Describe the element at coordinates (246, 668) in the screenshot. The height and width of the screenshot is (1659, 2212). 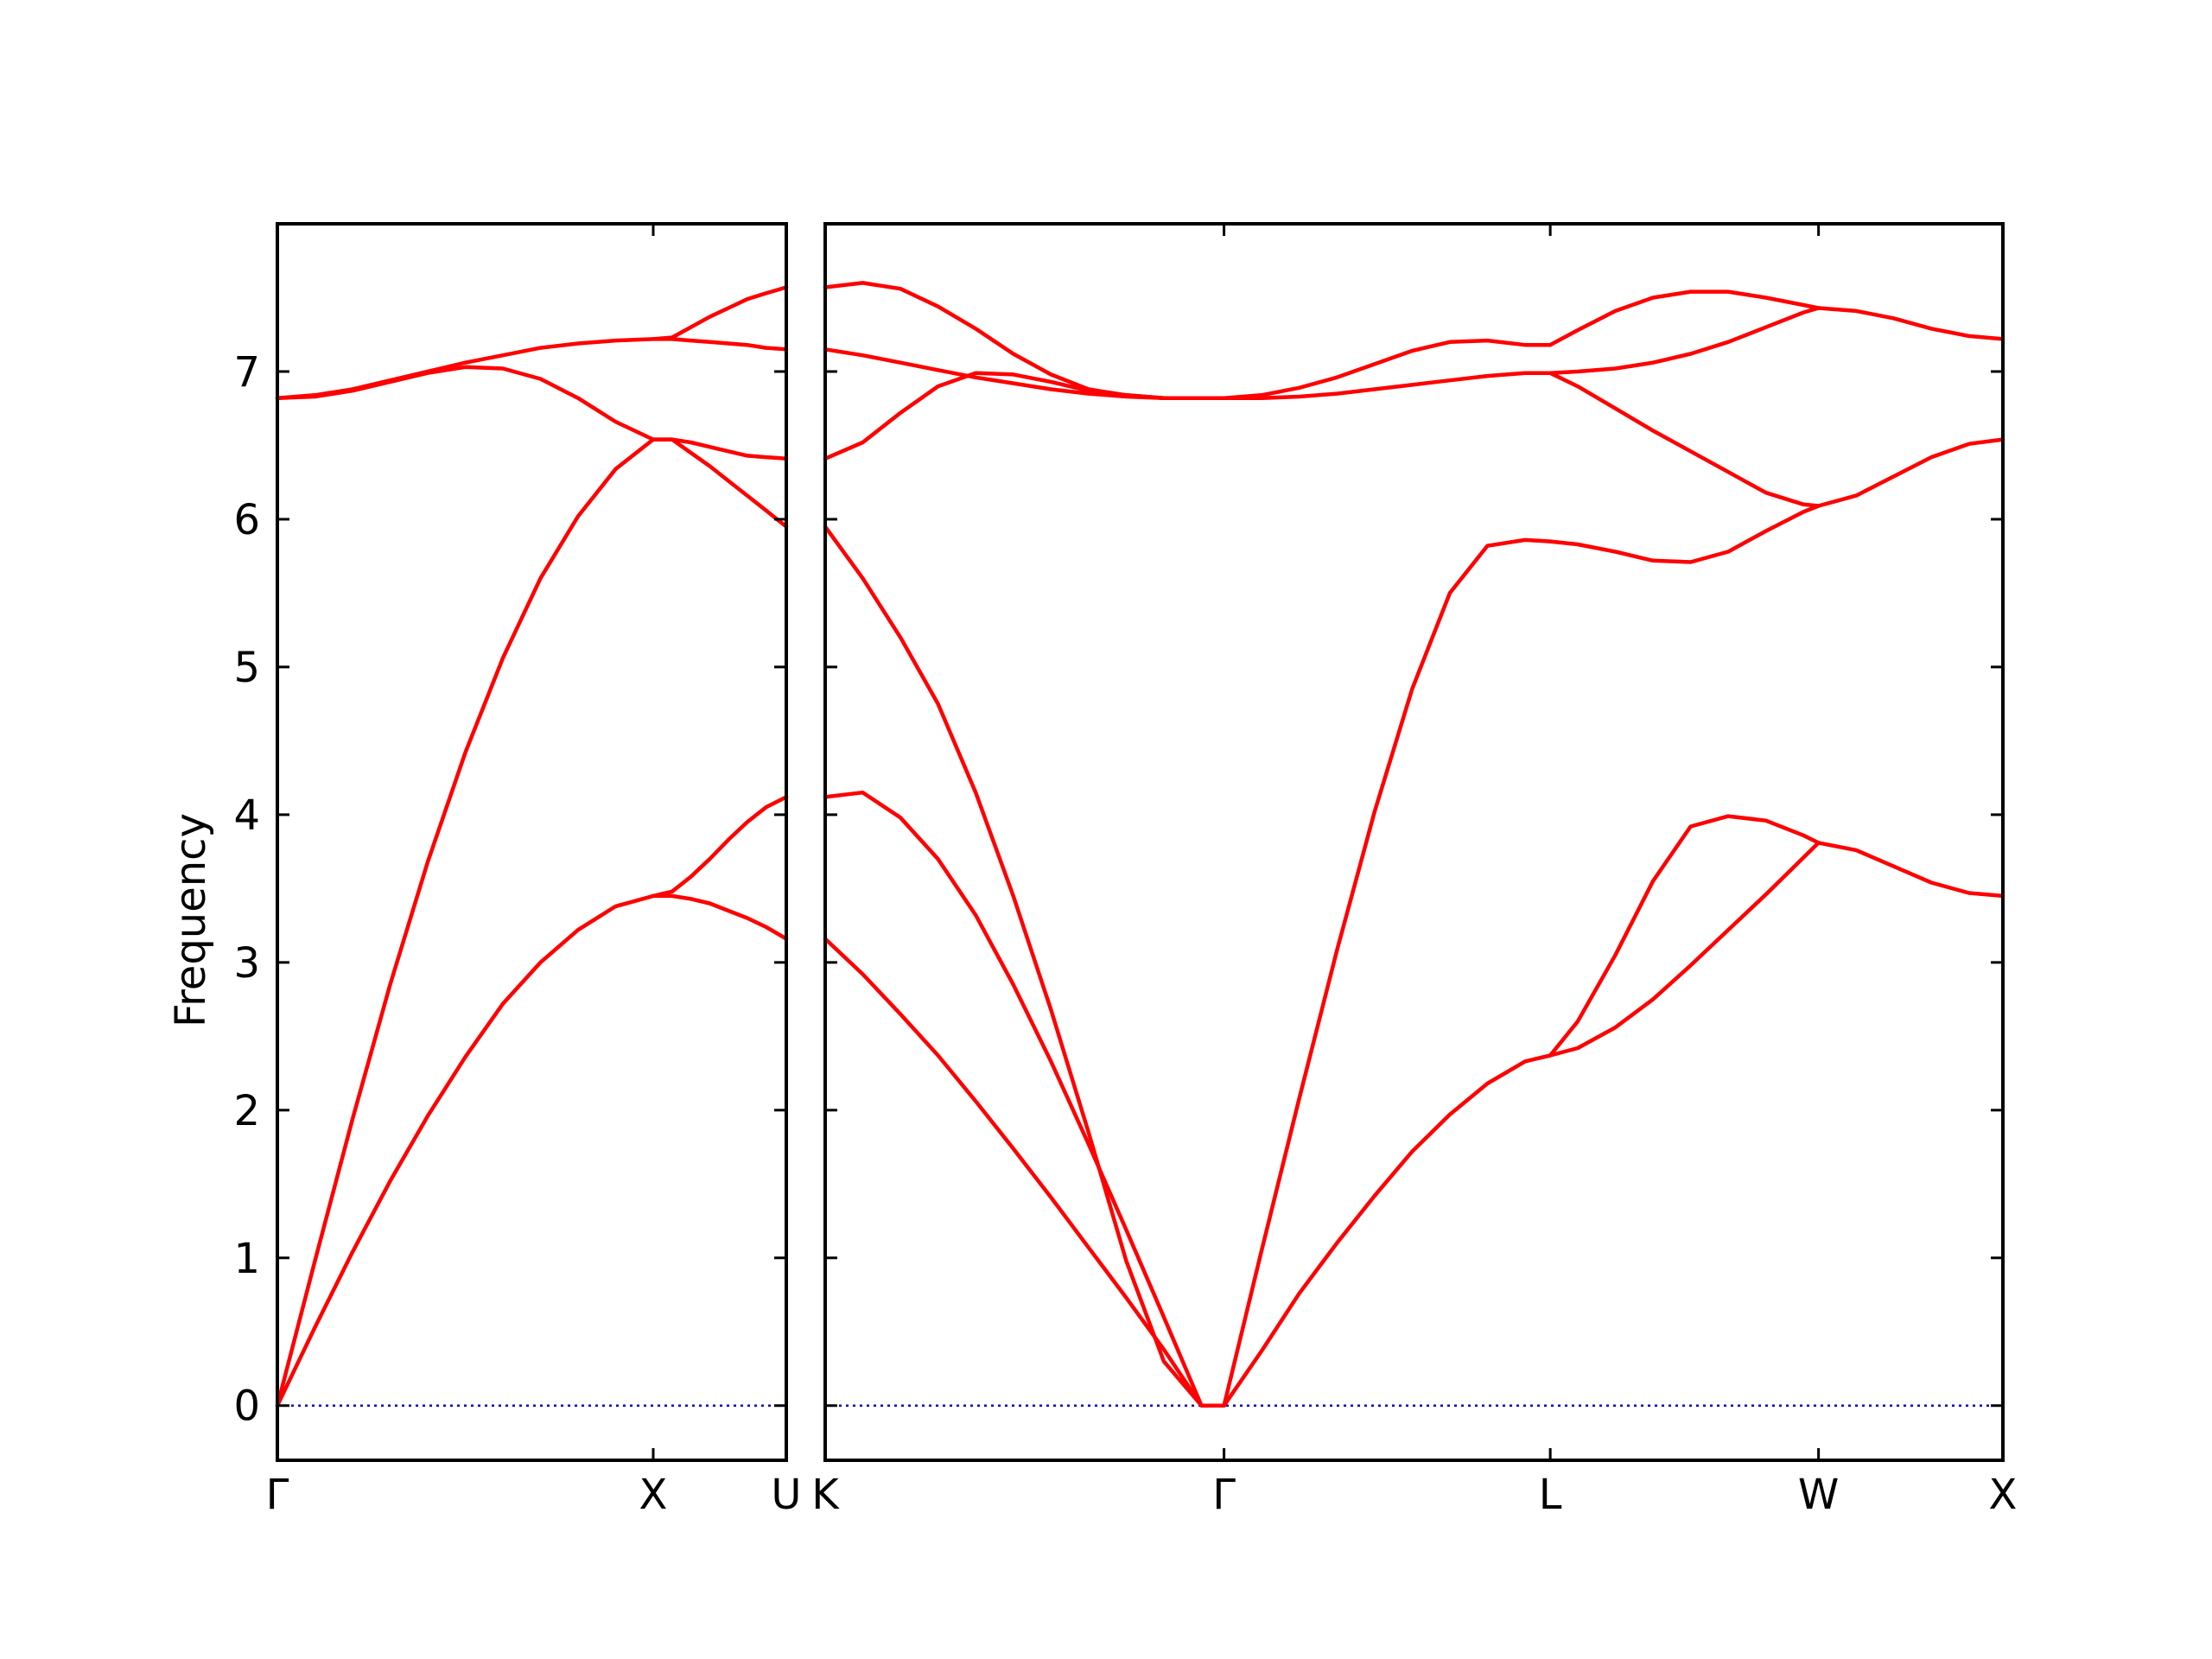
I see `y-tick-label: 5` at that location.